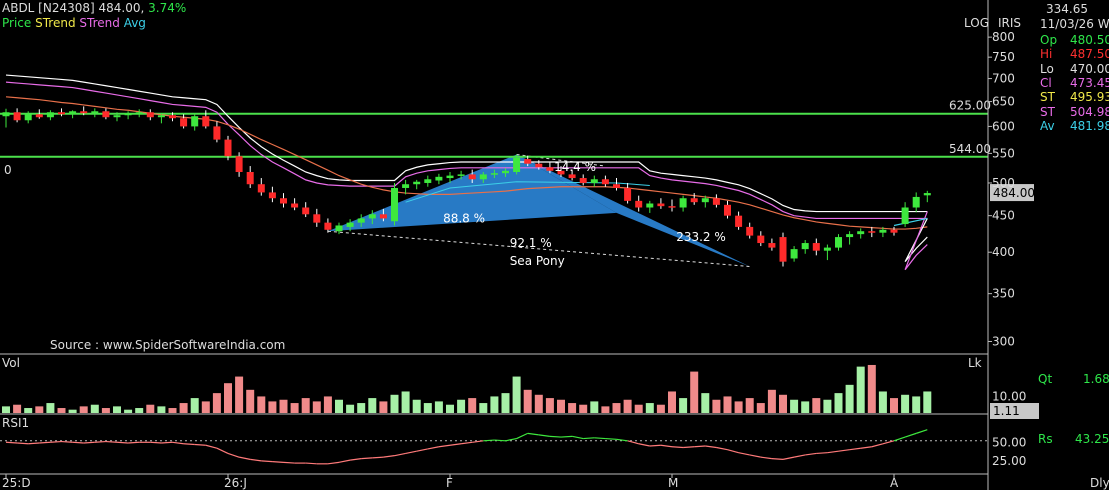  Describe the element at coordinates (977, 23) in the screenshot. I see `log-toggle: LOG` at that location.